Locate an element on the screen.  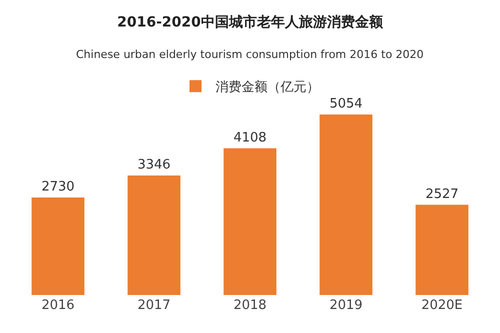
x-tick-label: 2017 is located at coordinates (154, 305).